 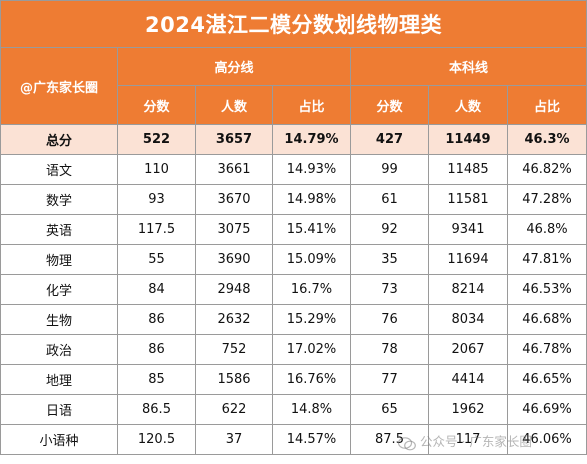 What do you see at coordinates (546, 169) in the screenshot?
I see `table-cell: 46.82%` at bounding box center [546, 169].